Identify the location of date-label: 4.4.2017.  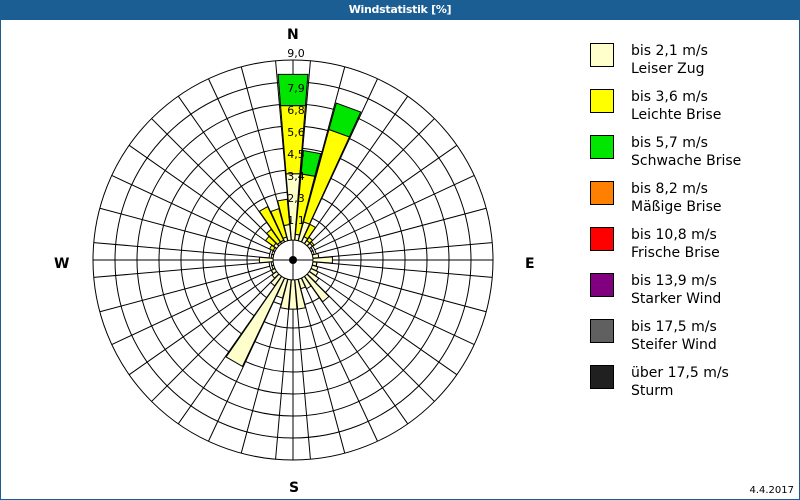
(771, 490).